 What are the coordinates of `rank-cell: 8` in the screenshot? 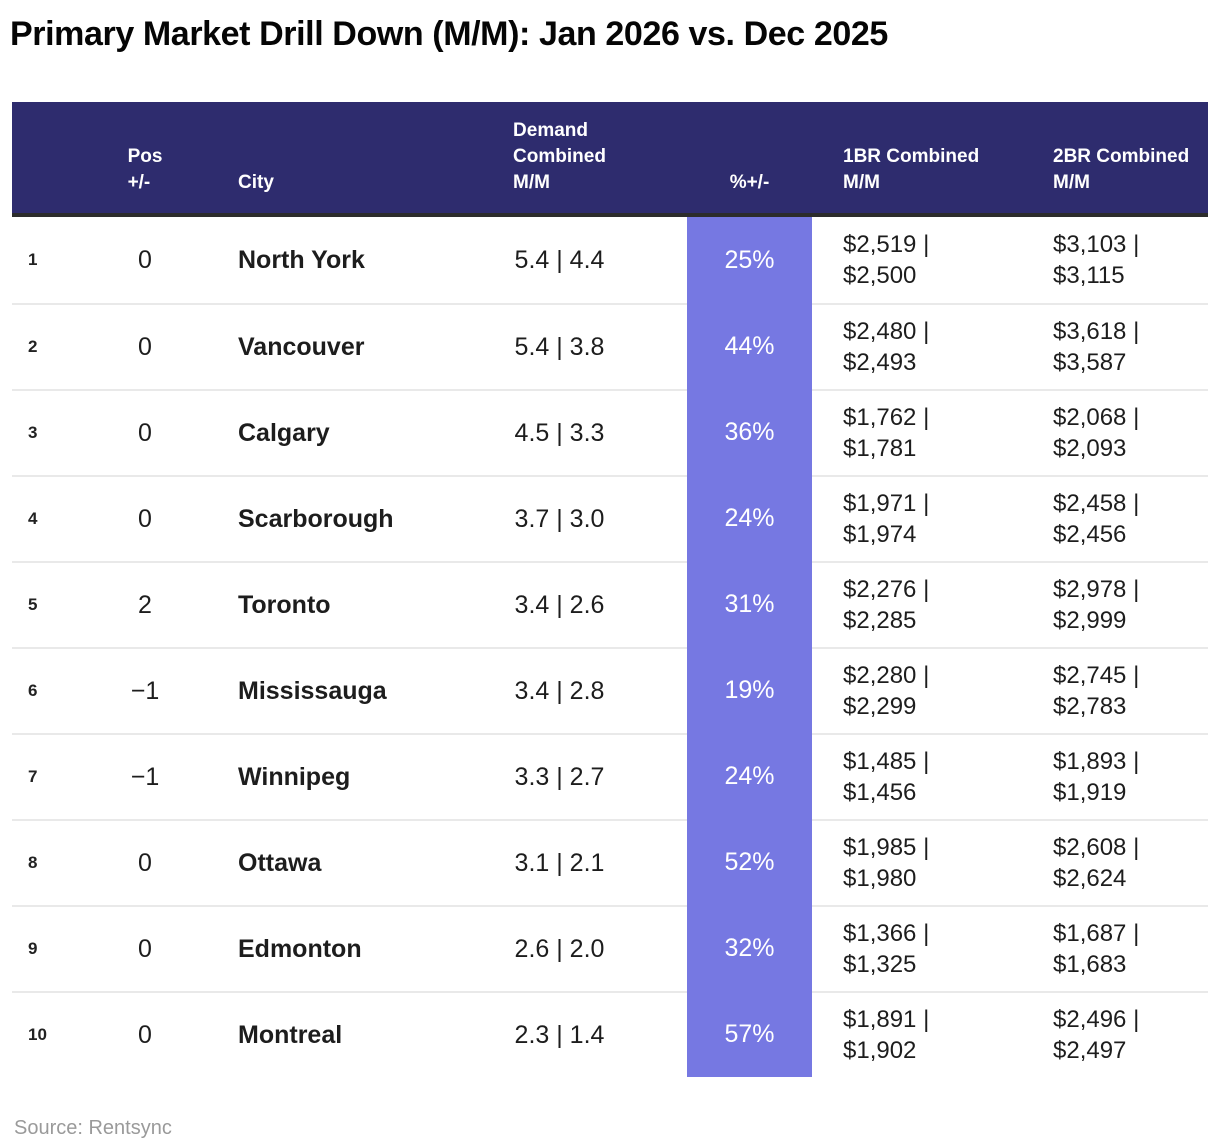 It's located at (53, 862).